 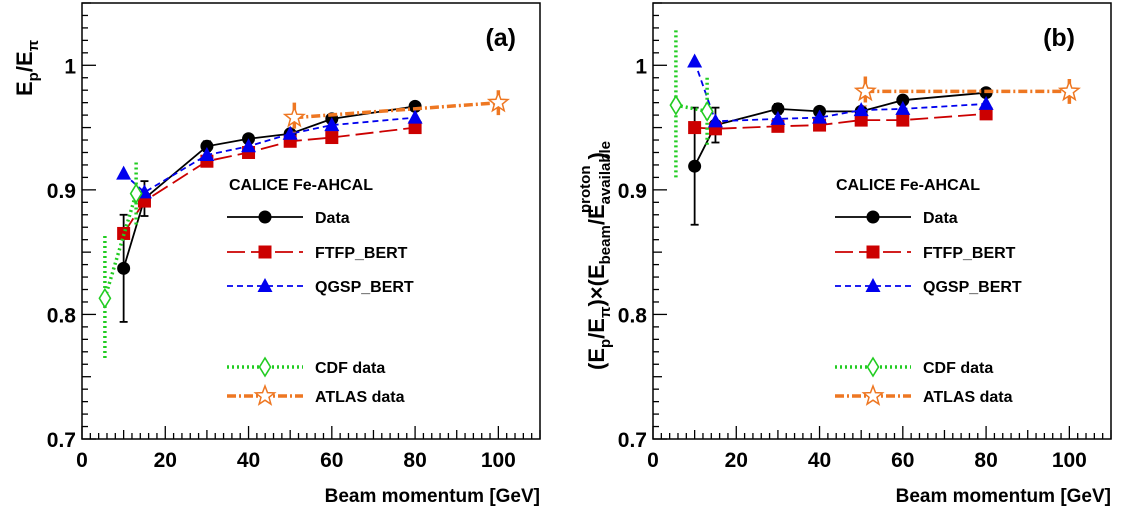 I want to click on x-axis-title-a: Beam momentum [GeV], so click(x=432, y=496).